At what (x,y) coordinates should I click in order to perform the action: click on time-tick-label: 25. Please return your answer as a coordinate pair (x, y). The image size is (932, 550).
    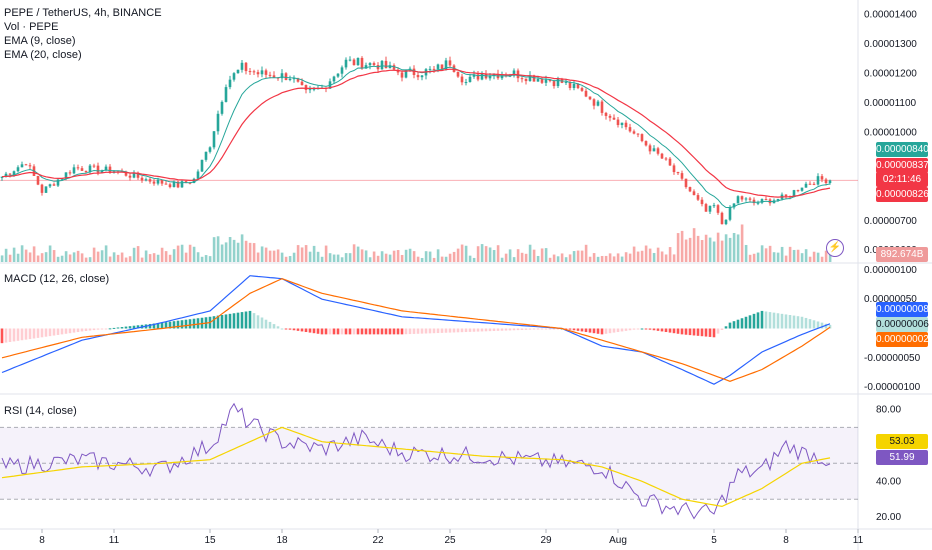
    Looking at the image, I should click on (450, 540).